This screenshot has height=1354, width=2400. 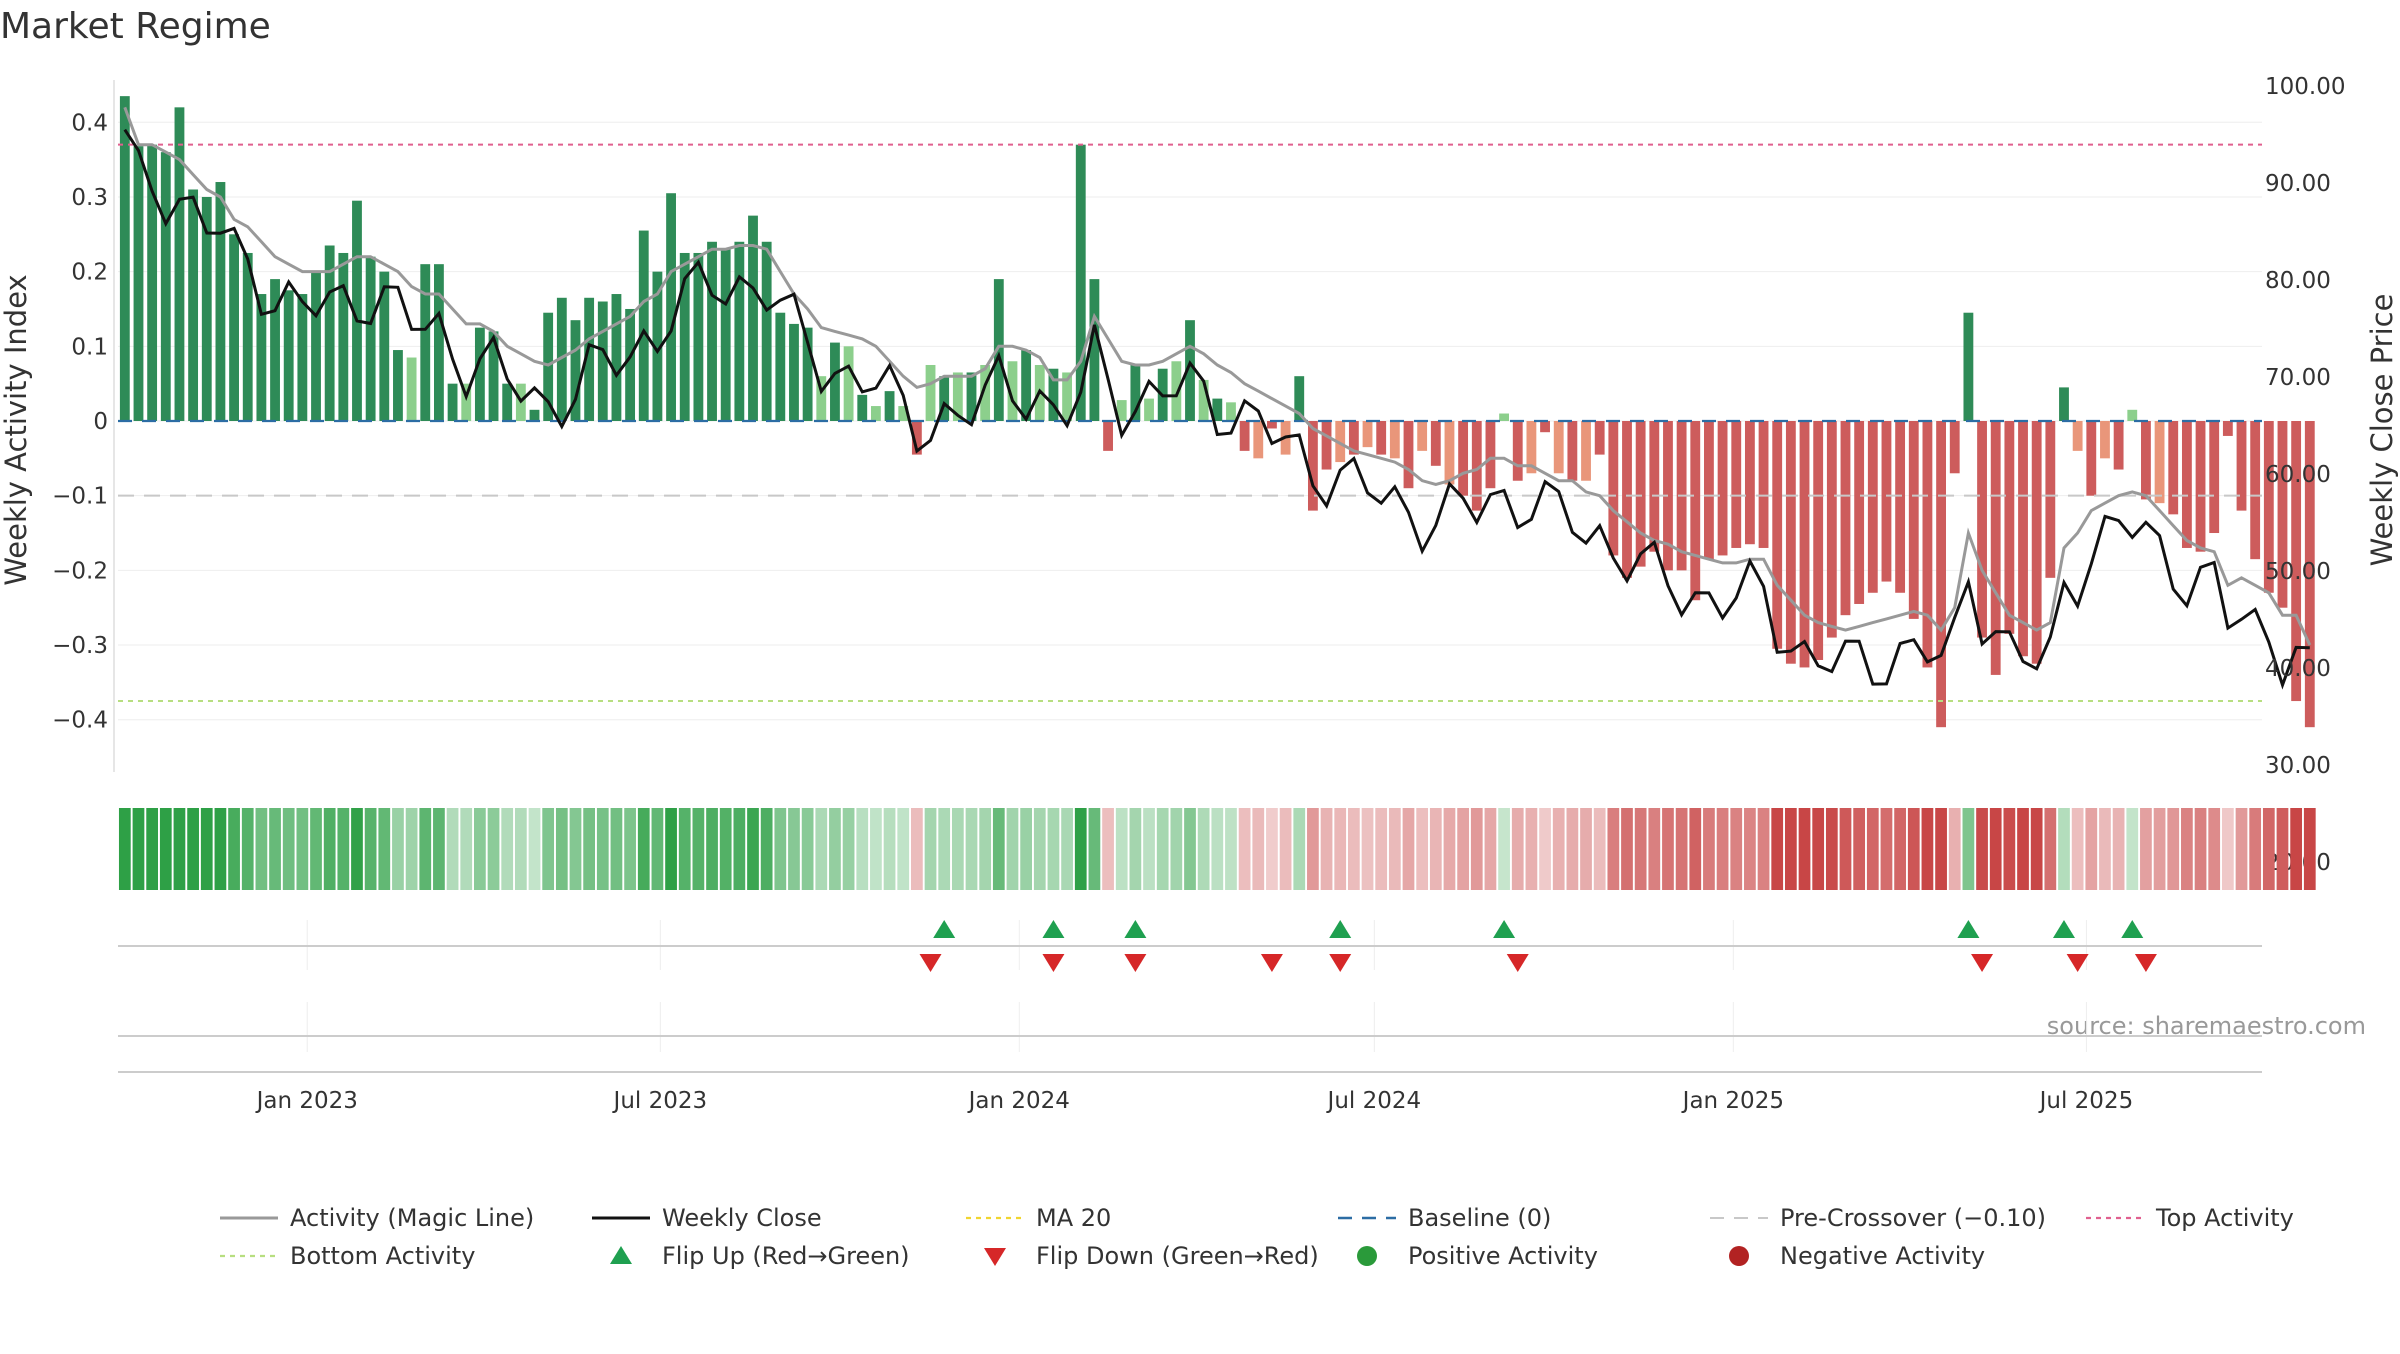 I want to click on legend-item: Baseline (0), so click(x=1444, y=1218).